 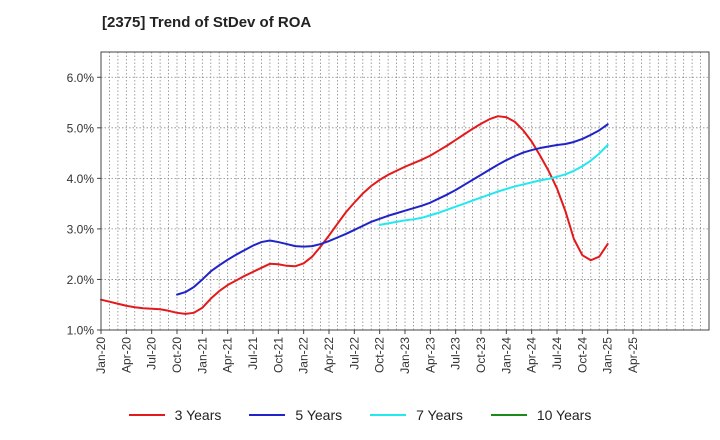 I want to click on legend-item-3-years: 3 Years, so click(x=175, y=415).